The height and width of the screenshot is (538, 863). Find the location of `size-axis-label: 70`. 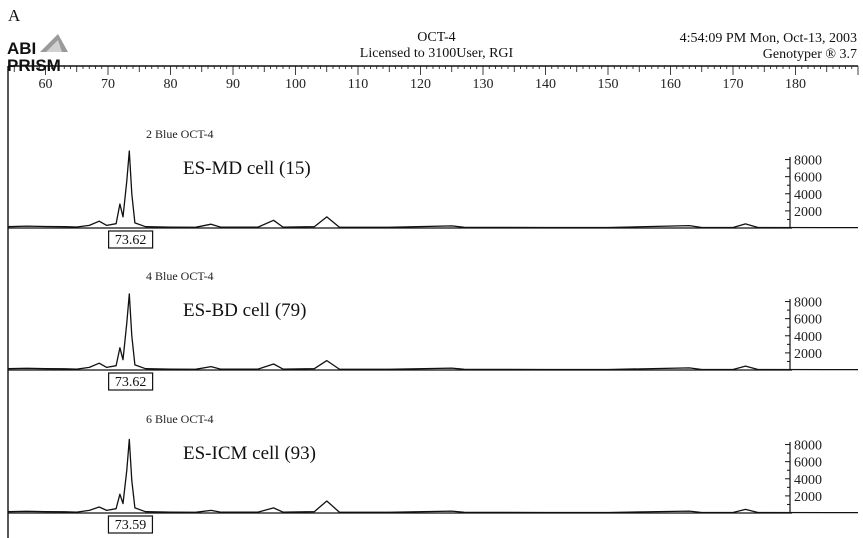

size-axis-label: 70 is located at coordinates (108, 84).